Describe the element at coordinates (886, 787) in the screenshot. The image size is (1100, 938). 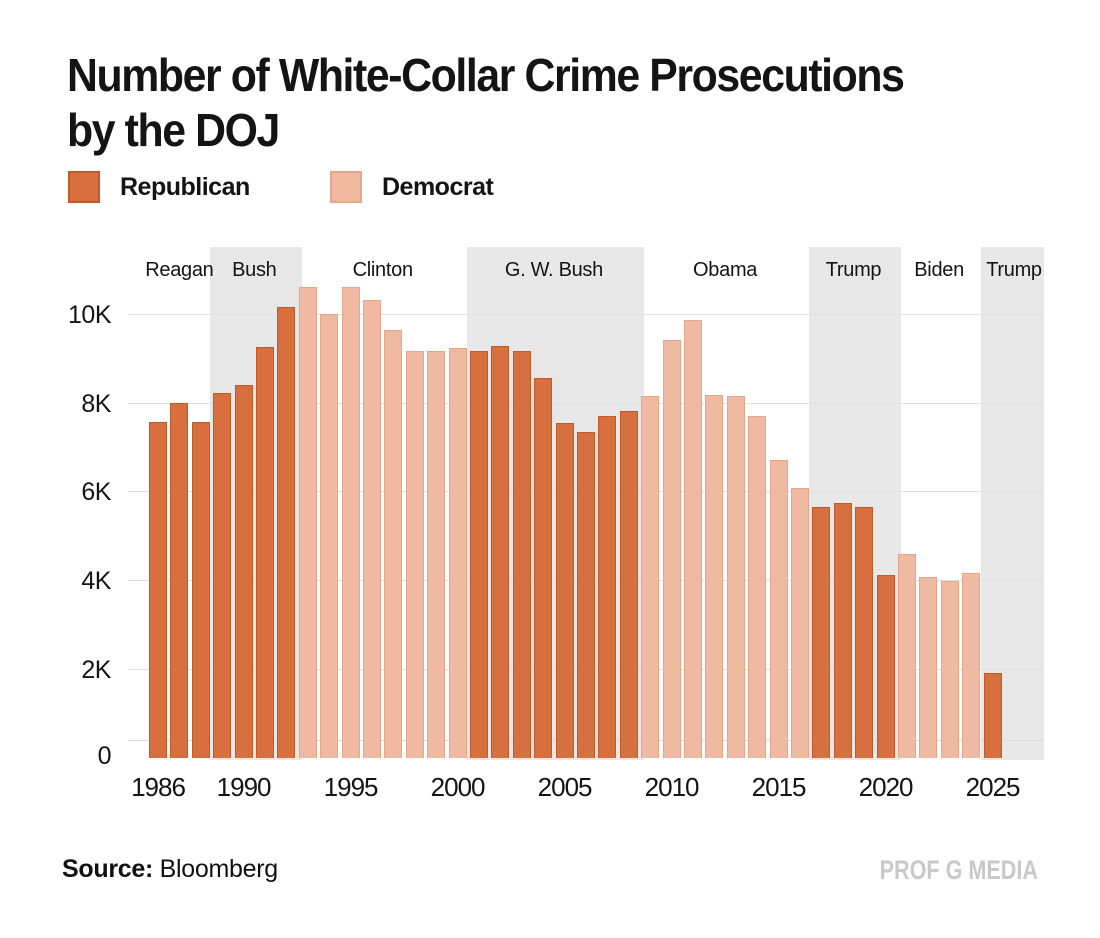
I see `x-axis-label-2020: 2020` at that location.